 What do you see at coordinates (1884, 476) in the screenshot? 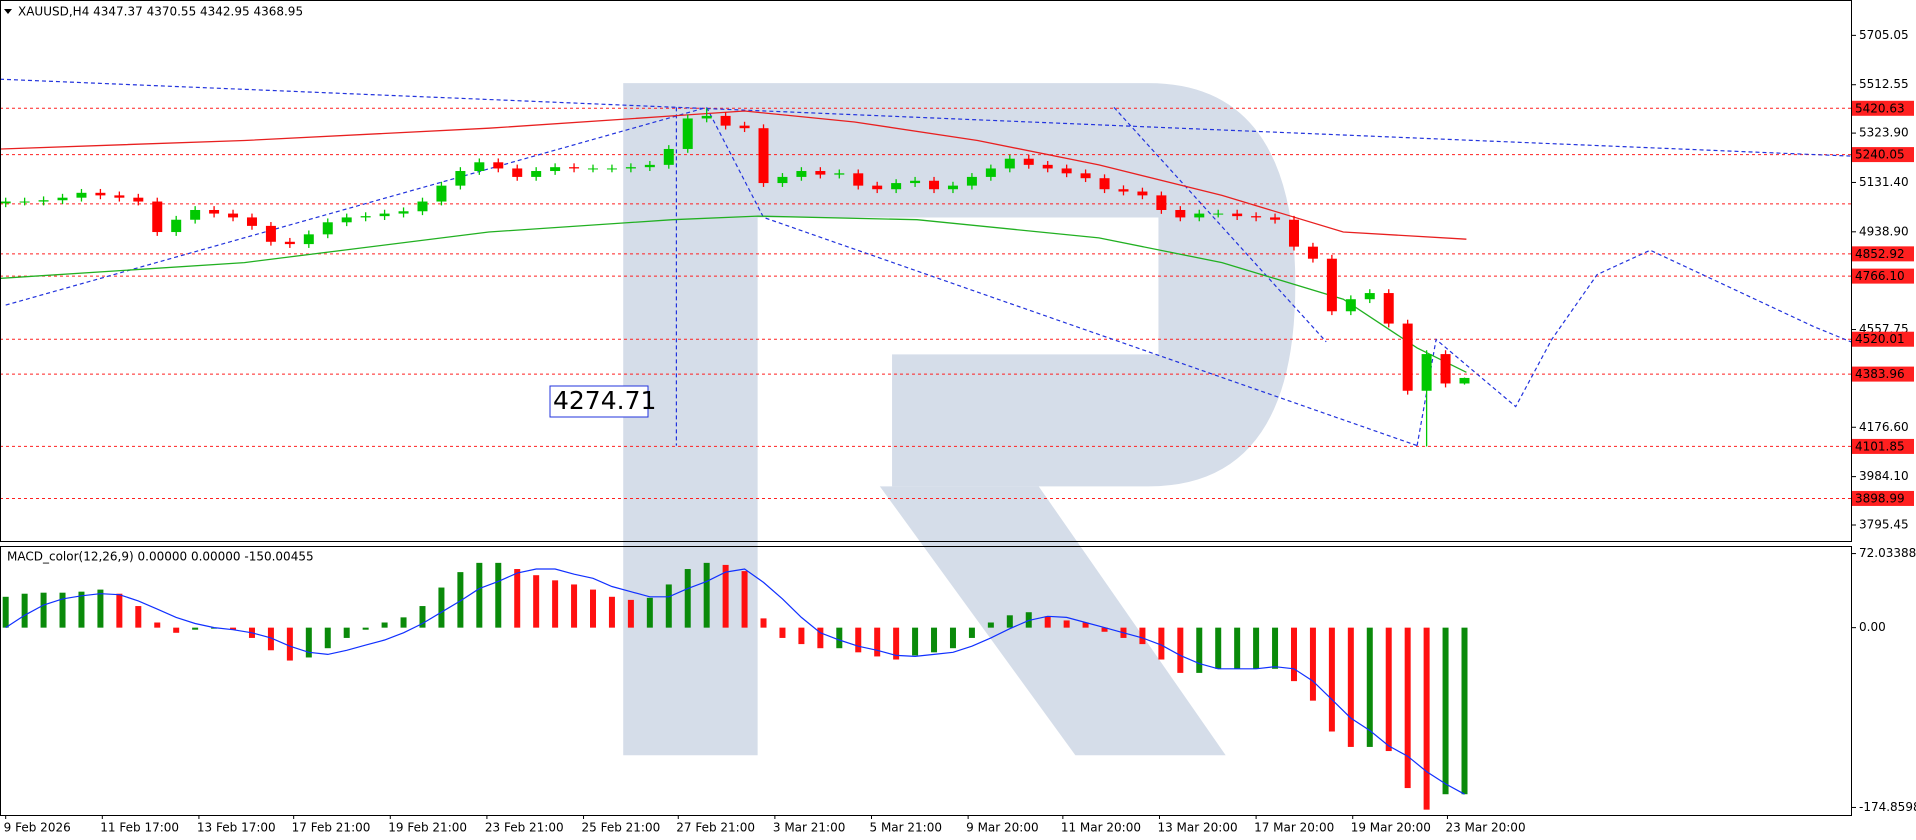
I see `y-tick-label: 3984.10` at bounding box center [1884, 476].